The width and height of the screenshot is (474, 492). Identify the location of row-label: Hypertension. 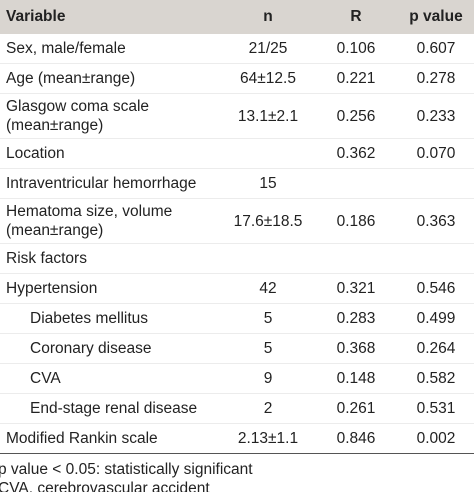
(111, 288).